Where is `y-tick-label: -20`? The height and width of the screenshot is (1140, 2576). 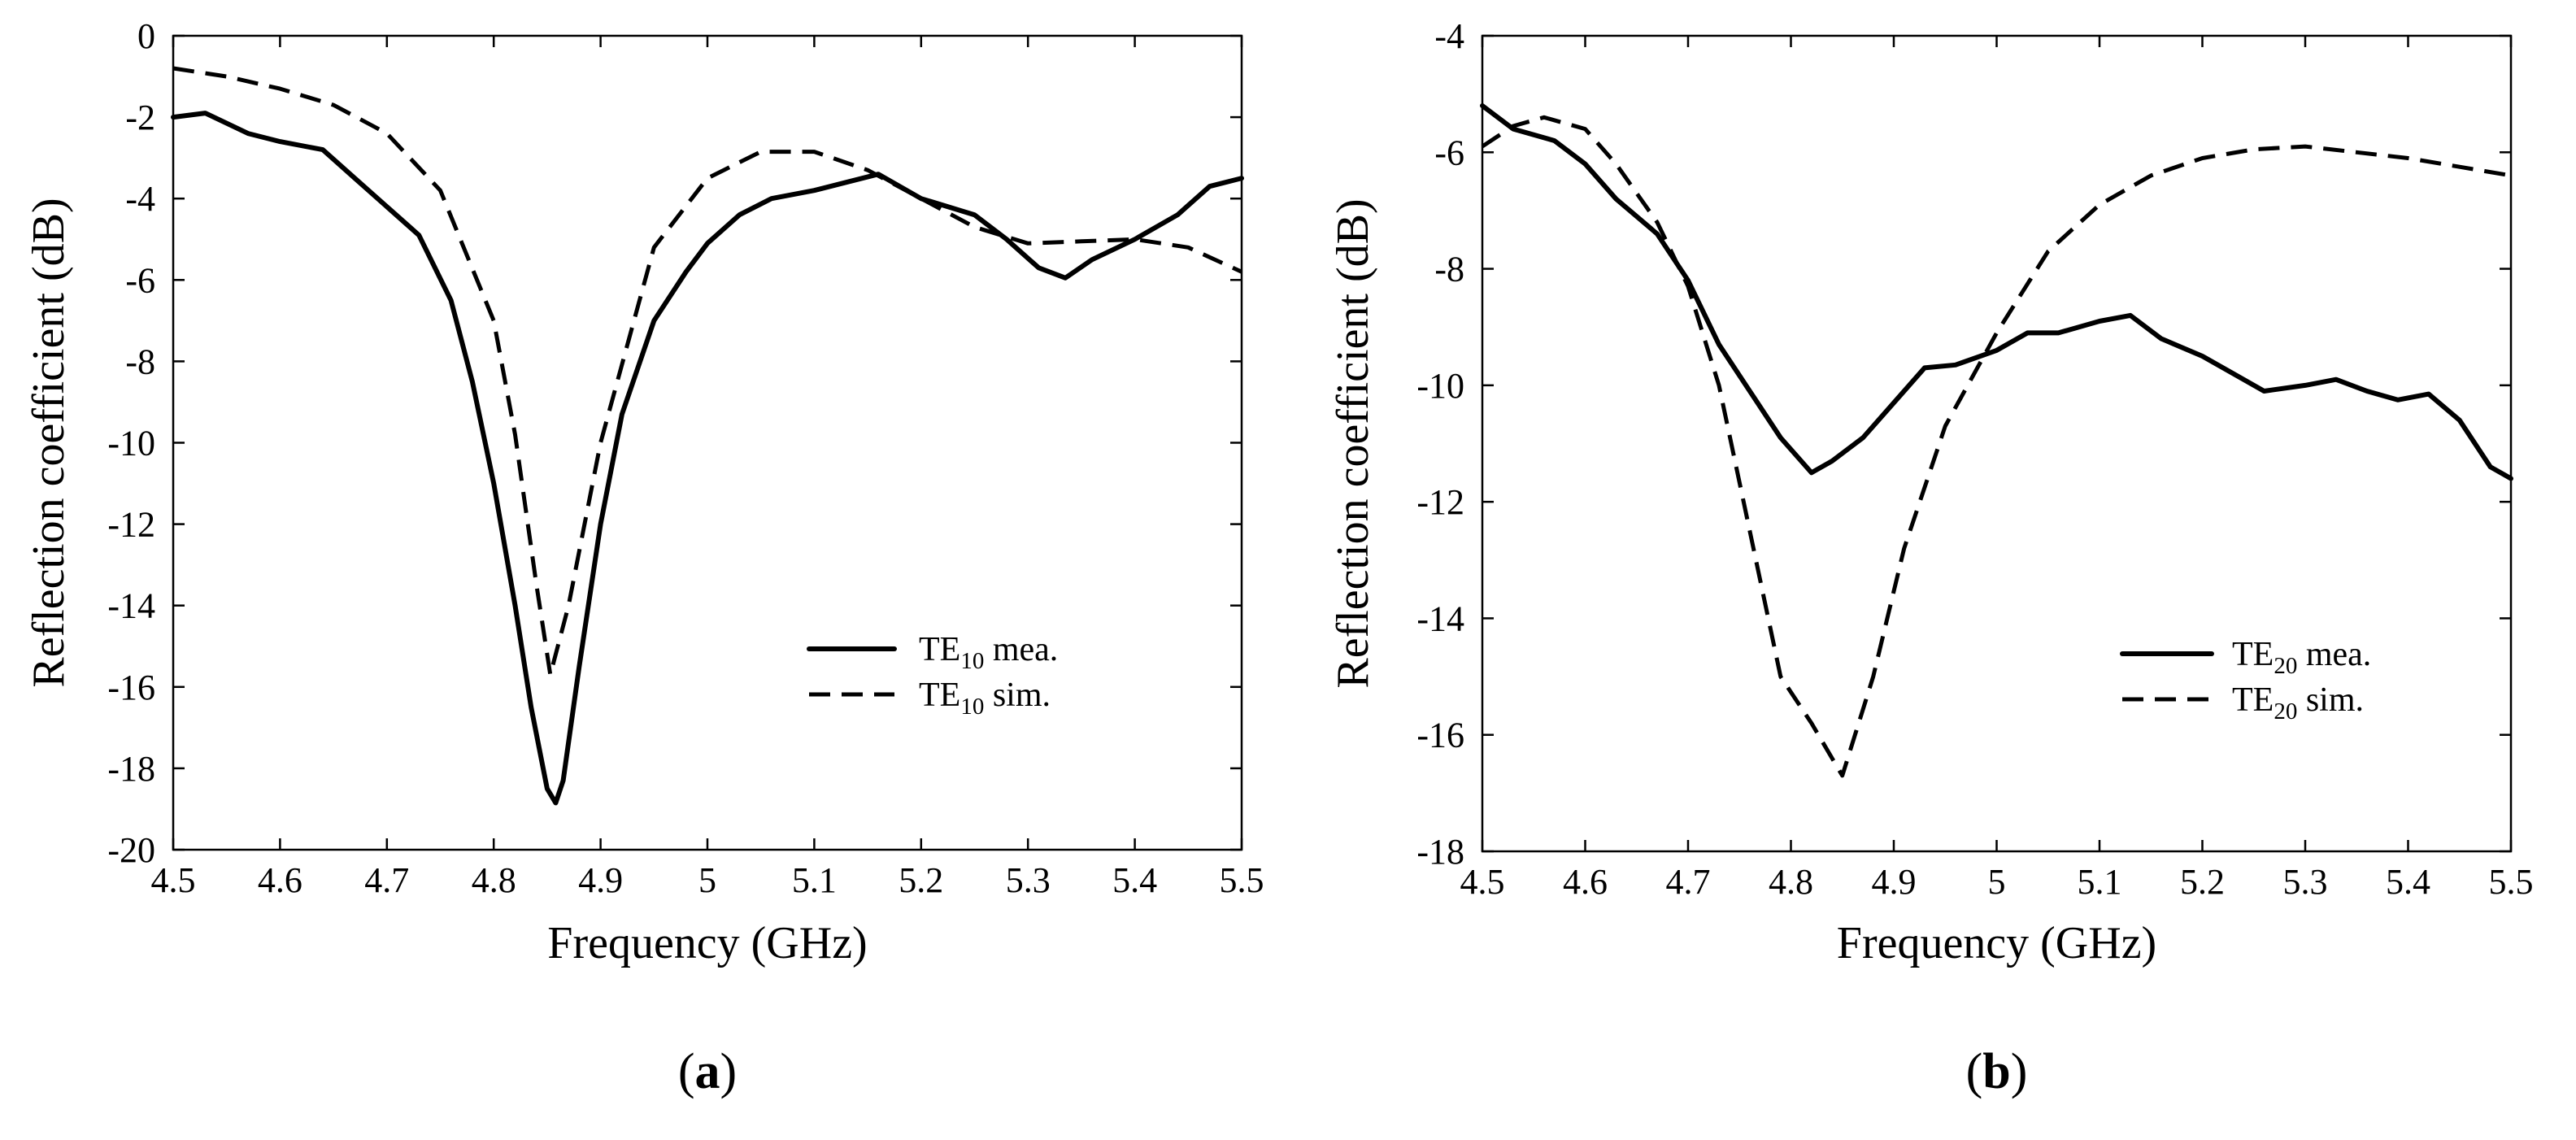 y-tick-label: -20 is located at coordinates (131, 850).